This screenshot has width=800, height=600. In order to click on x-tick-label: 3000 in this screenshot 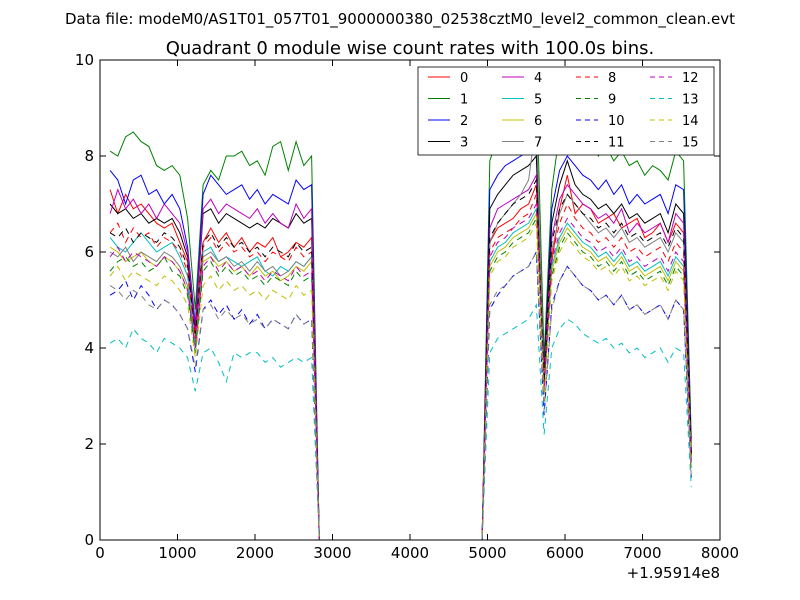, I will do `click(332, 553)`.